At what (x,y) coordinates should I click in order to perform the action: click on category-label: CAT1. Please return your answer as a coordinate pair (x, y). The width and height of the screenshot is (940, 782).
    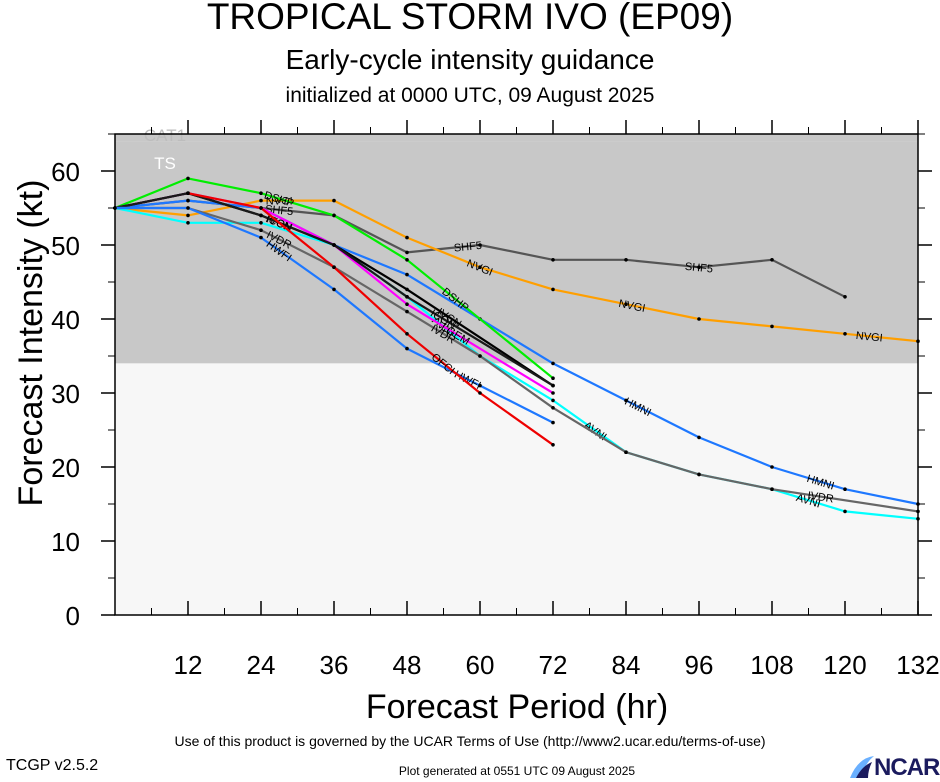
    Looking at the image, I should click on (165, 135).